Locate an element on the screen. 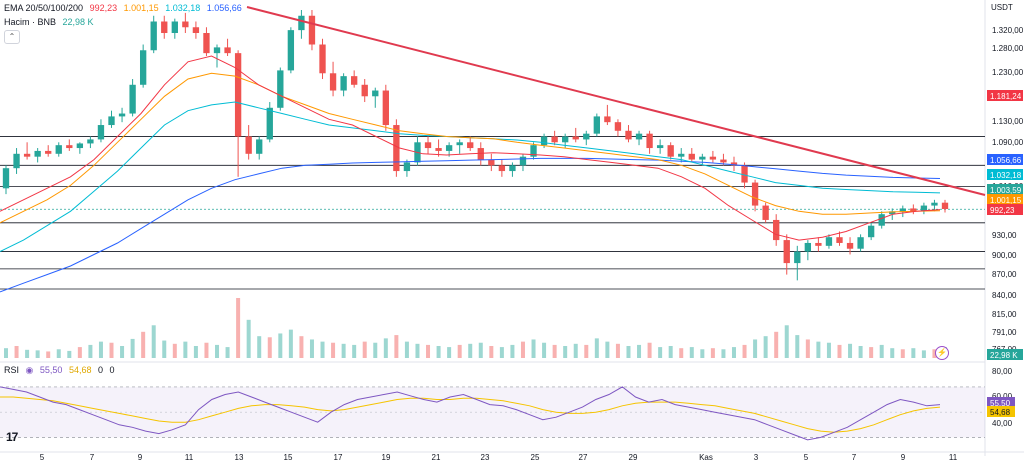 The image size is (1024, 464). lightning-icon: ⚡ is located at coordinates (942, 353).